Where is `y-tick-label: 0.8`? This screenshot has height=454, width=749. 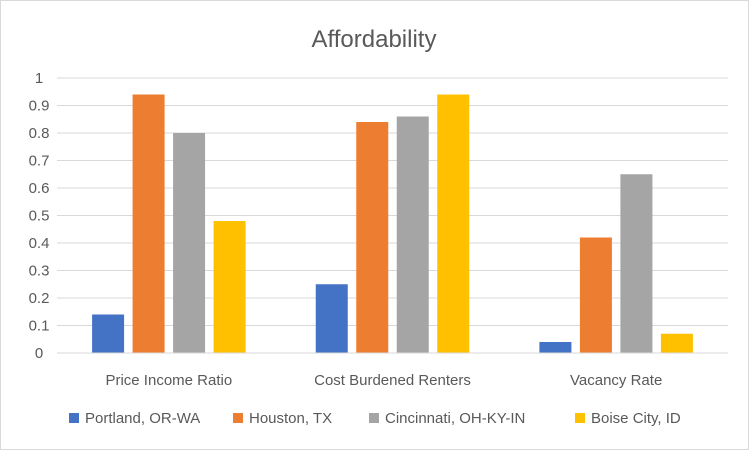
y-tick-label: 0.8 is located at coordinates (39, 133).